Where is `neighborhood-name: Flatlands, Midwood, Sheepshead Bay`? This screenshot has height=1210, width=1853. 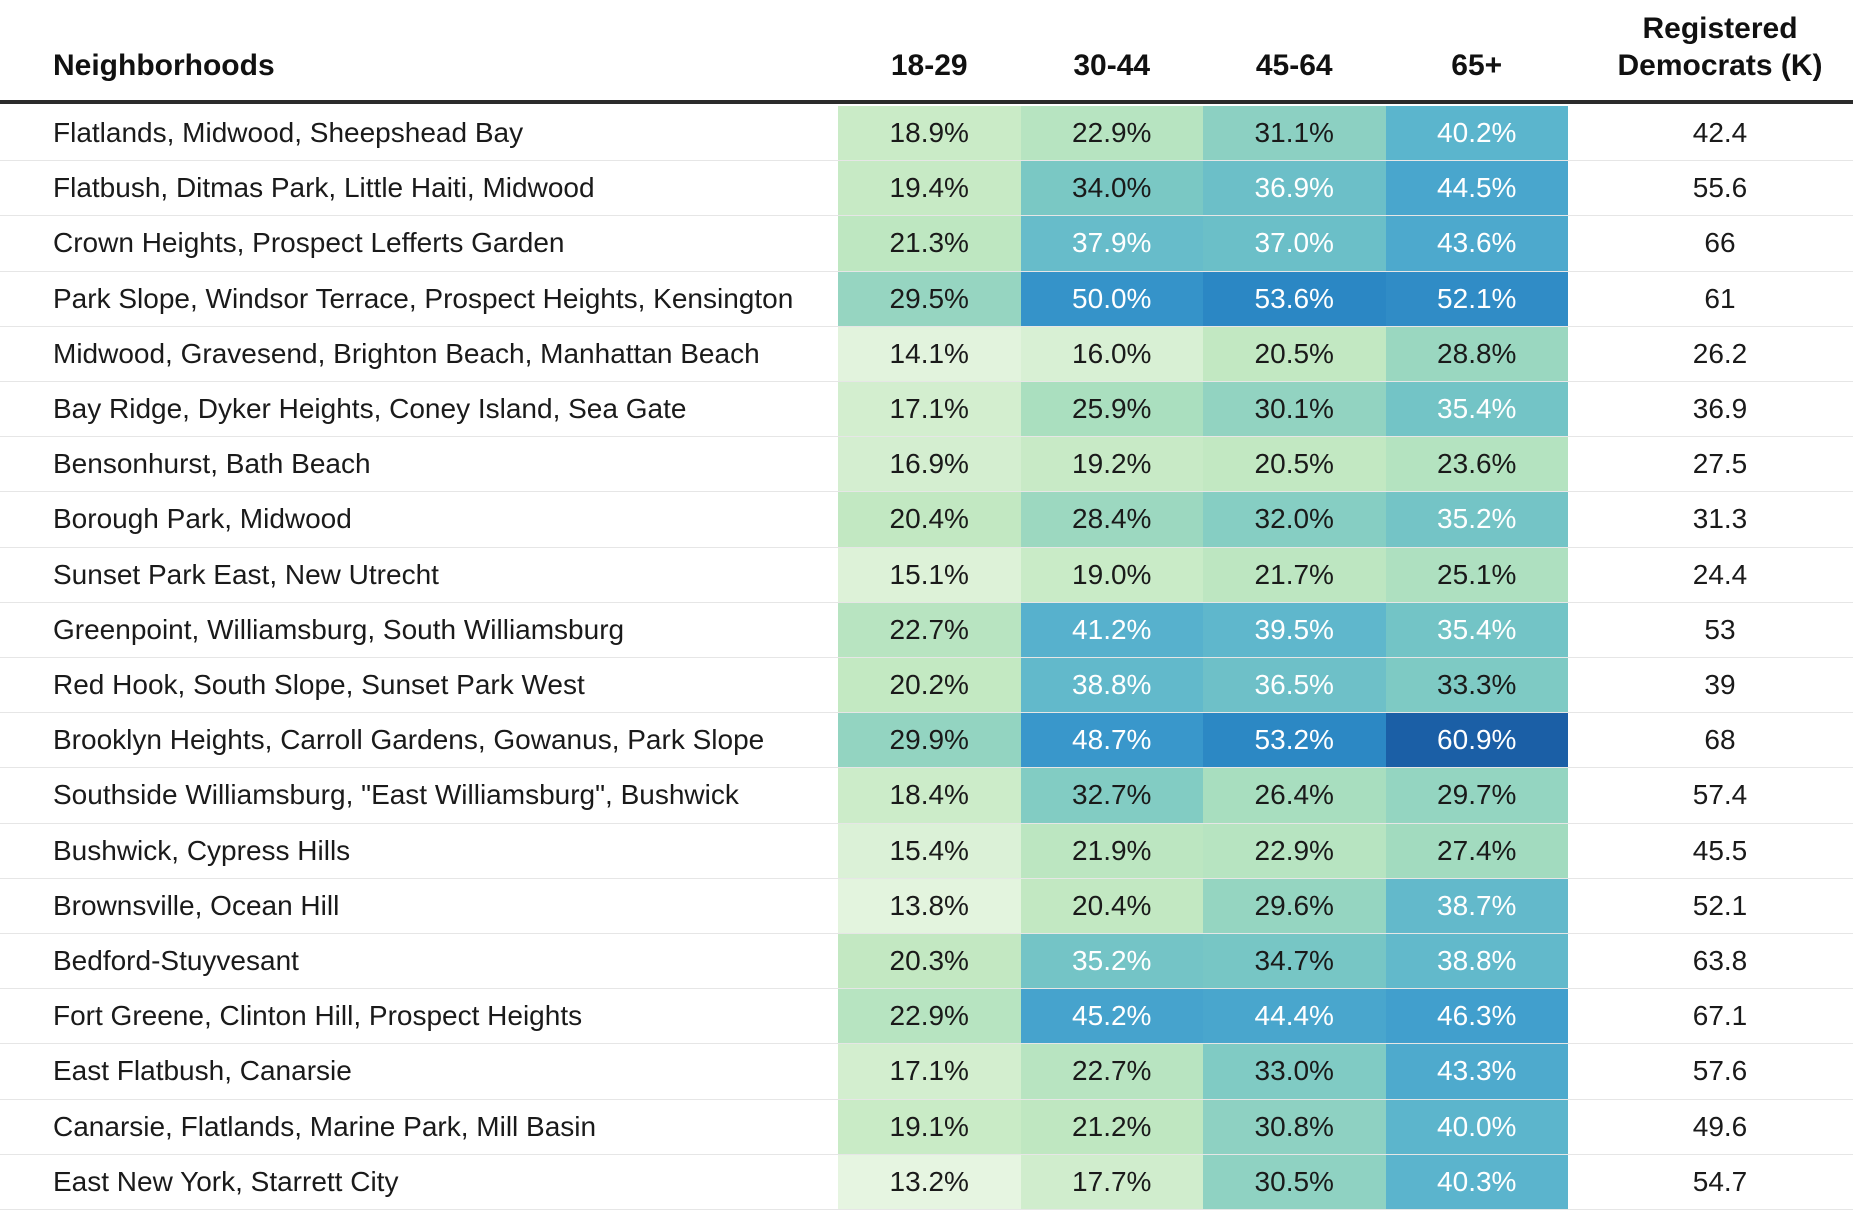
neighborhood-name: Flatlands, Midwood, Sheepshead Bay is located at coordinates (288, 133).